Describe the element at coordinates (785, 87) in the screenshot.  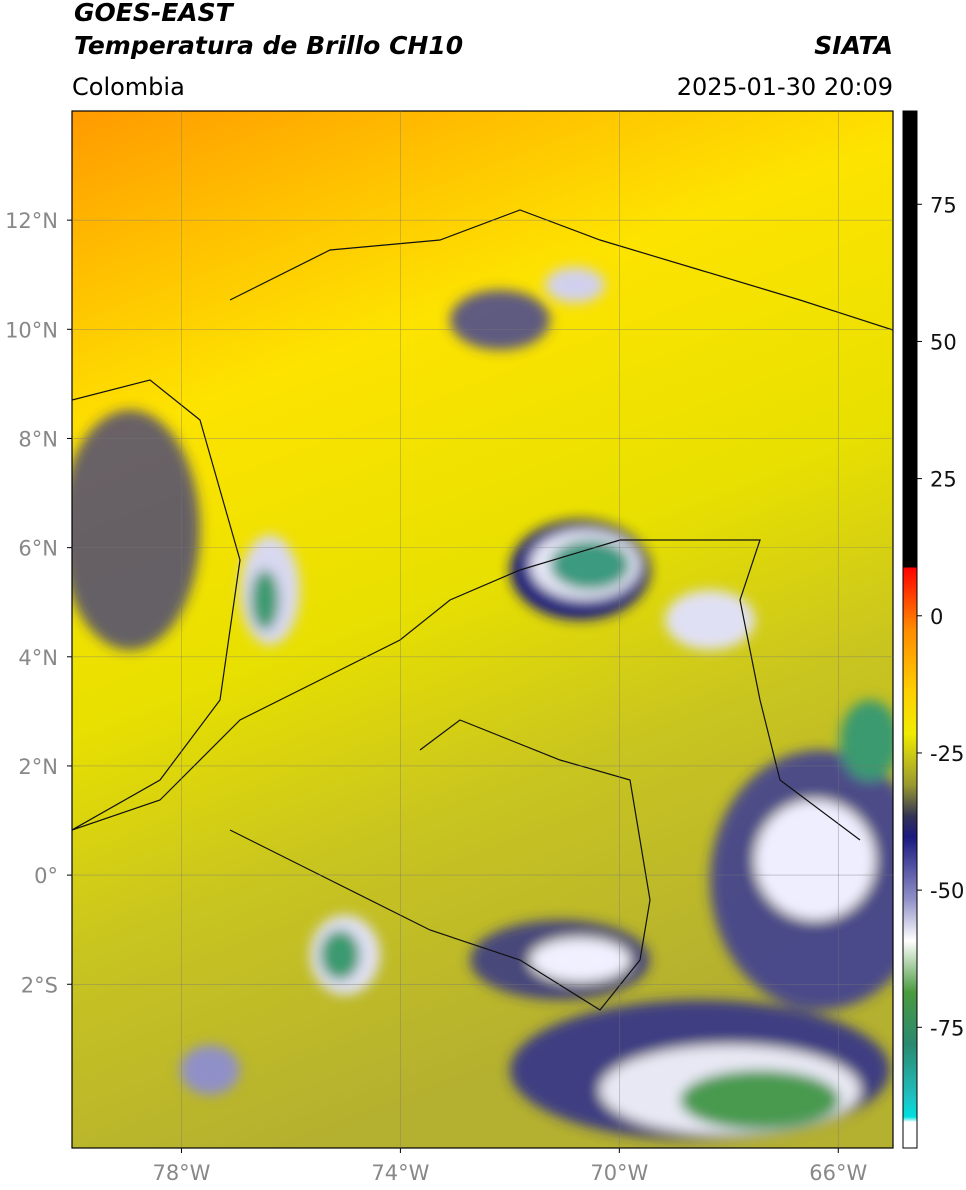
I see `datetime: 2025-01-30 20:09` at that location.